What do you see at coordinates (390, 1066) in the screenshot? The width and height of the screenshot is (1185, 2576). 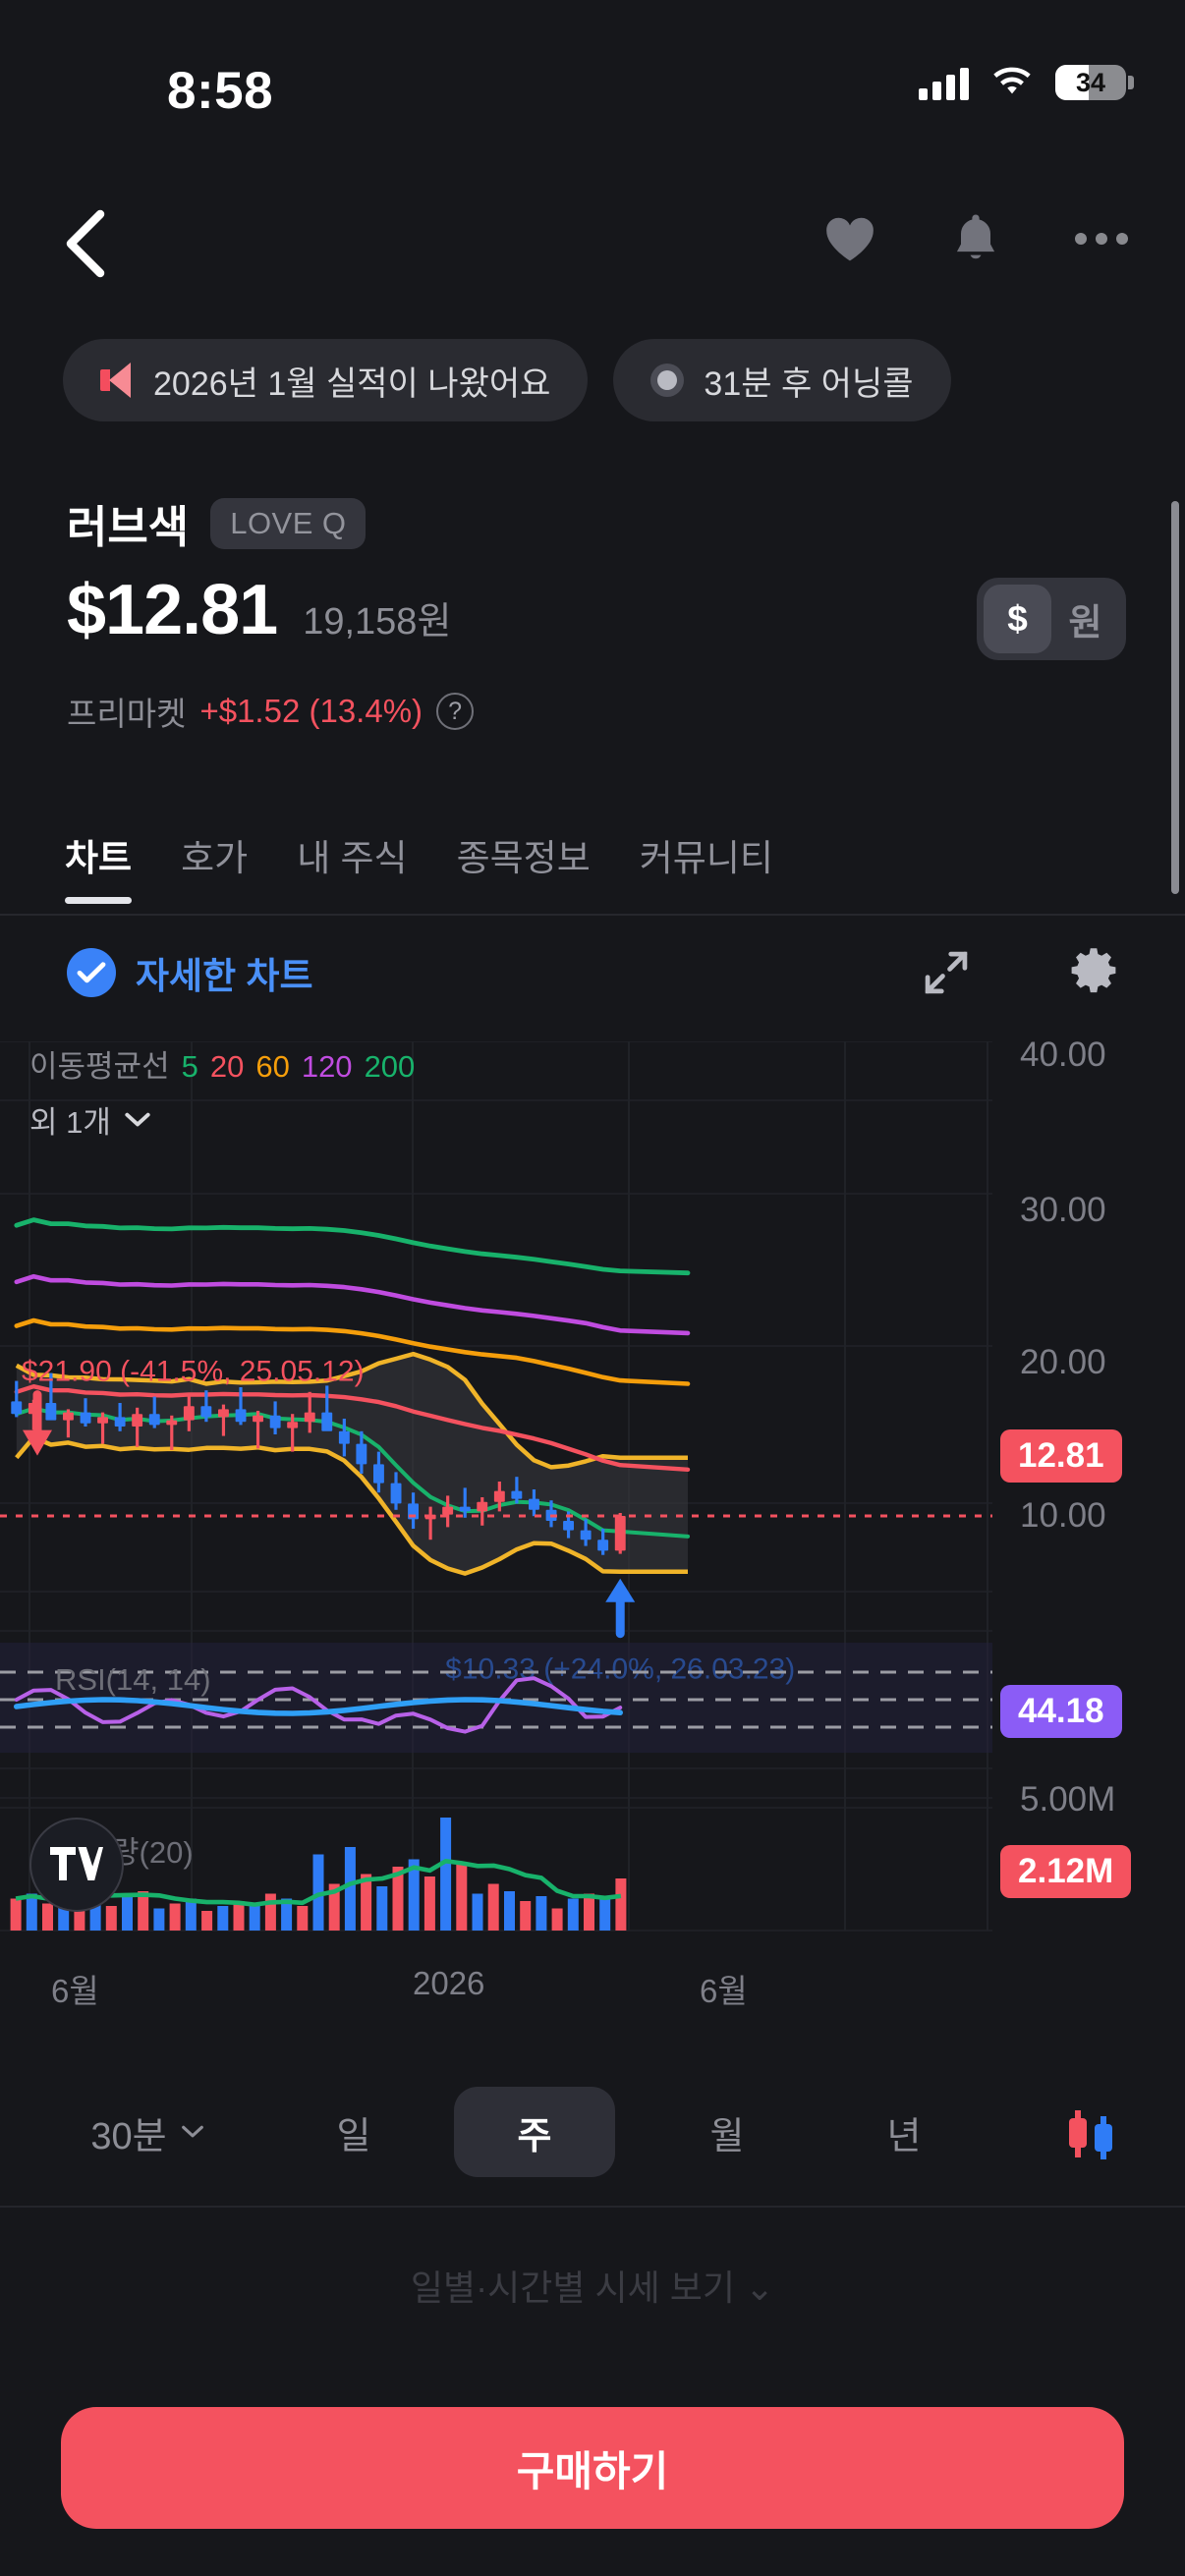 I see `ma-legend-200: 200` at bounding box center [390, 1066].